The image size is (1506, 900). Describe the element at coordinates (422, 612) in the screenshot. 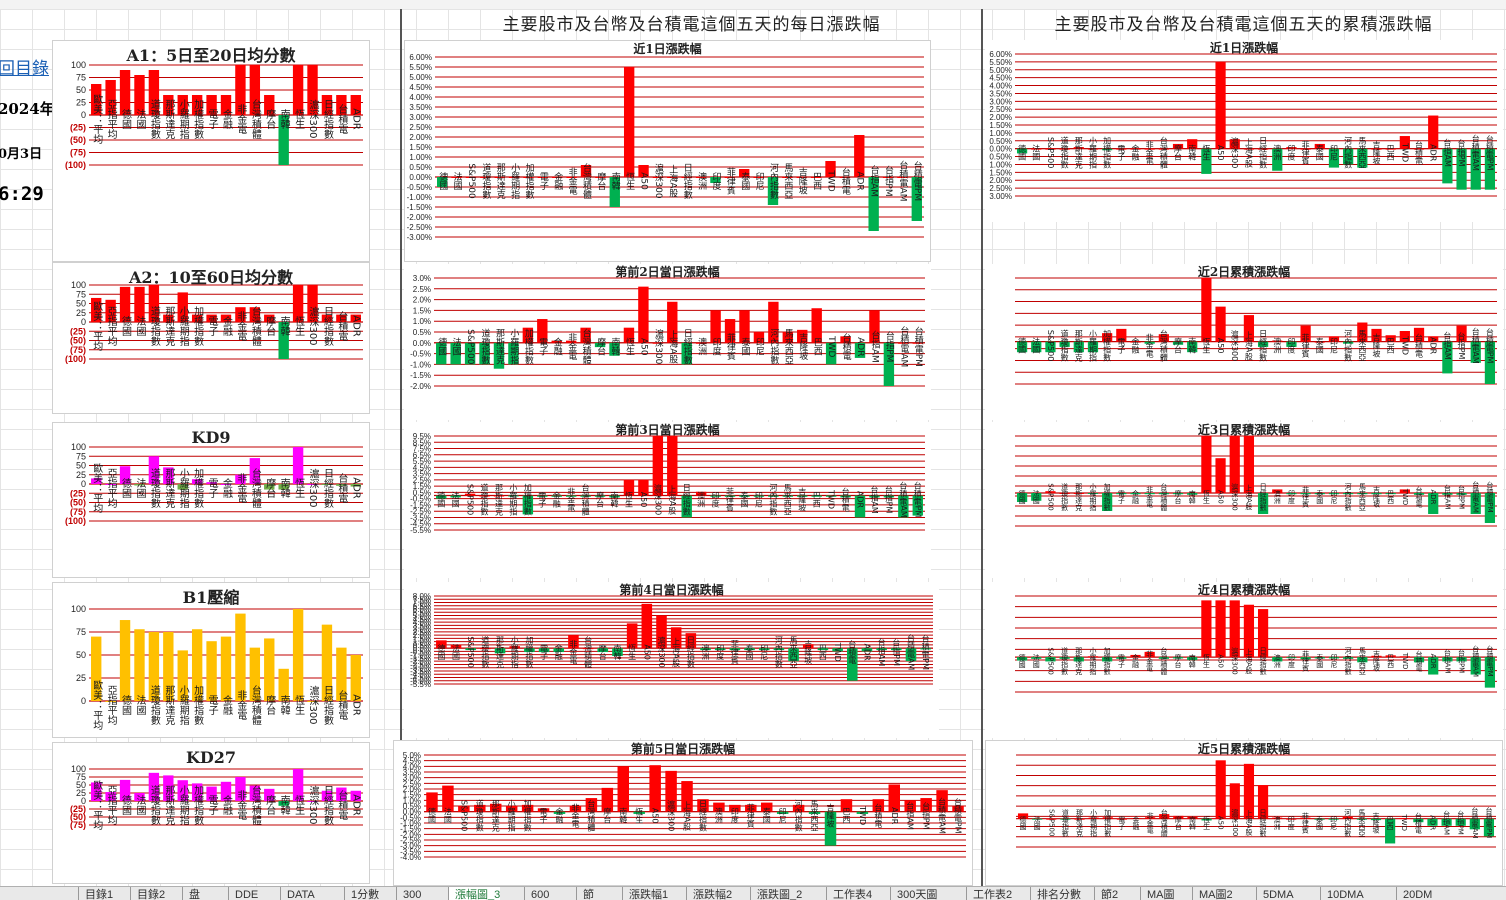

I see `y-tick-label: 5.5%` at that location.